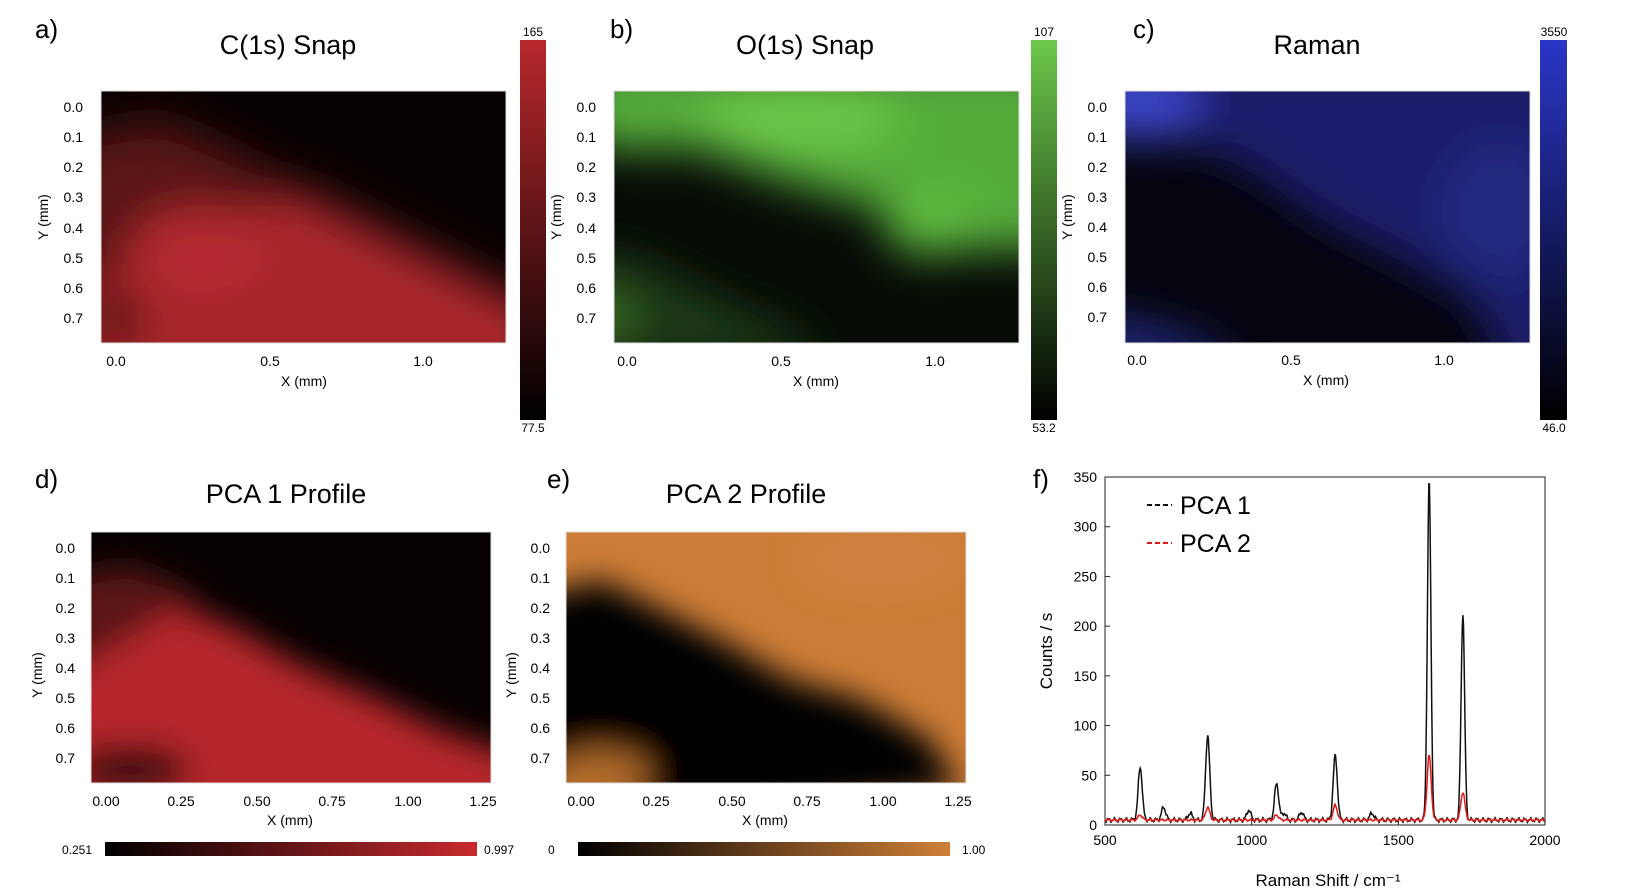  Describe the element at coordinates (1086, 626) in the screenshot. I see `y-tick-label: 200` at that location.